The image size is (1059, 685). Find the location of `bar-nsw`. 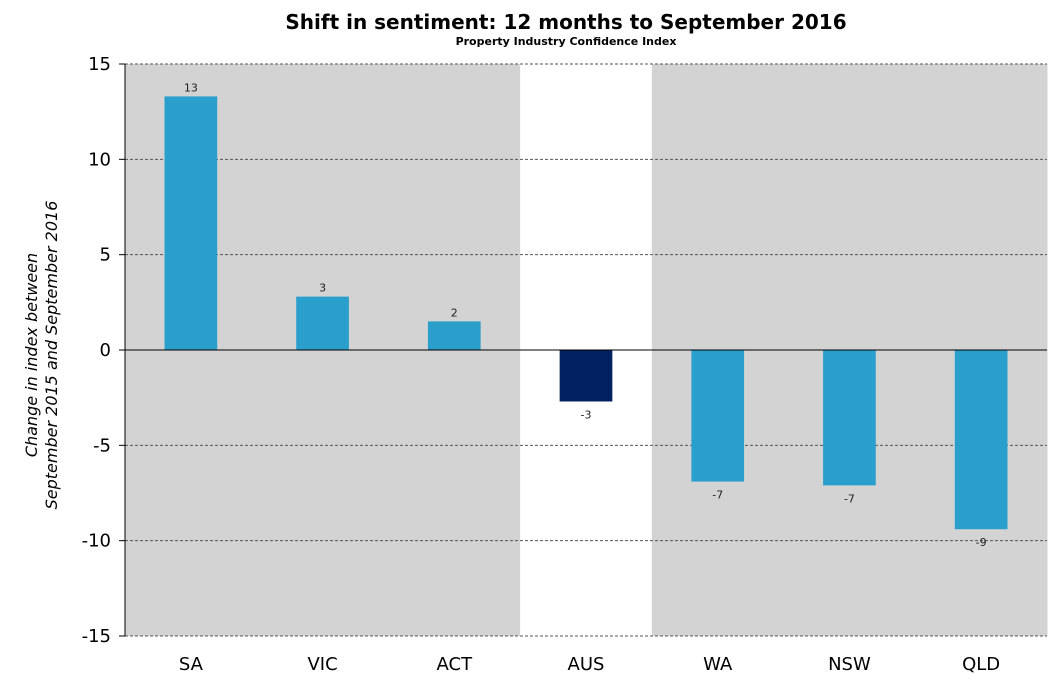

bar-nsw is located at coordinates (849, 418).